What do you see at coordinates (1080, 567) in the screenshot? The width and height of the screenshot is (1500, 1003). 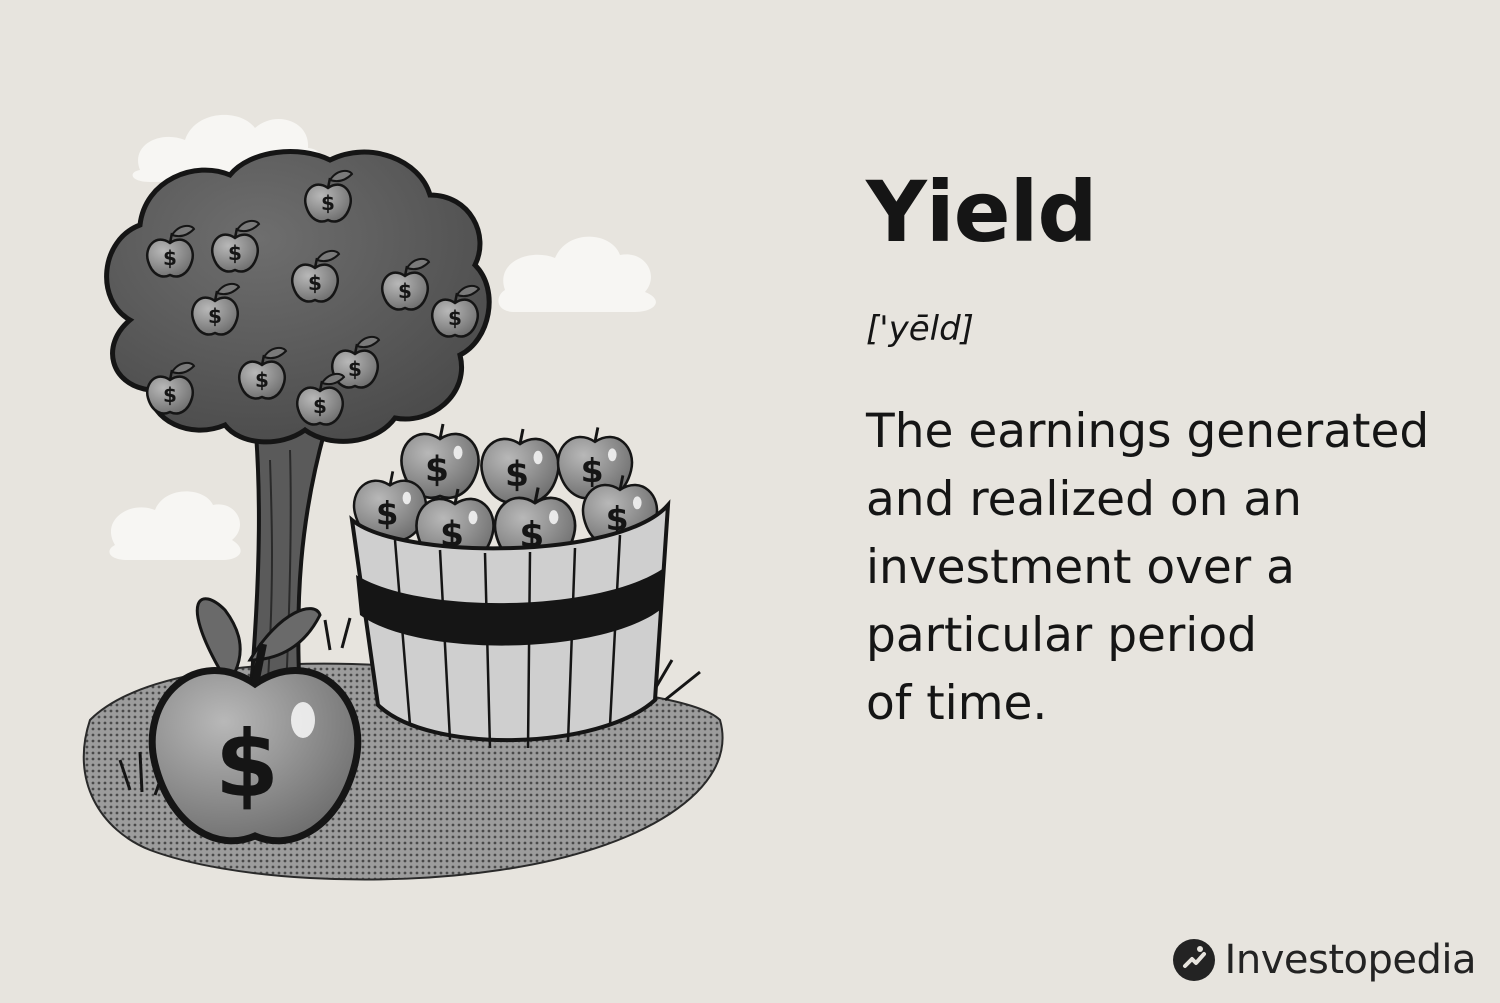 I see `definition-line: investment over a` at bounding box center [1080, 567].